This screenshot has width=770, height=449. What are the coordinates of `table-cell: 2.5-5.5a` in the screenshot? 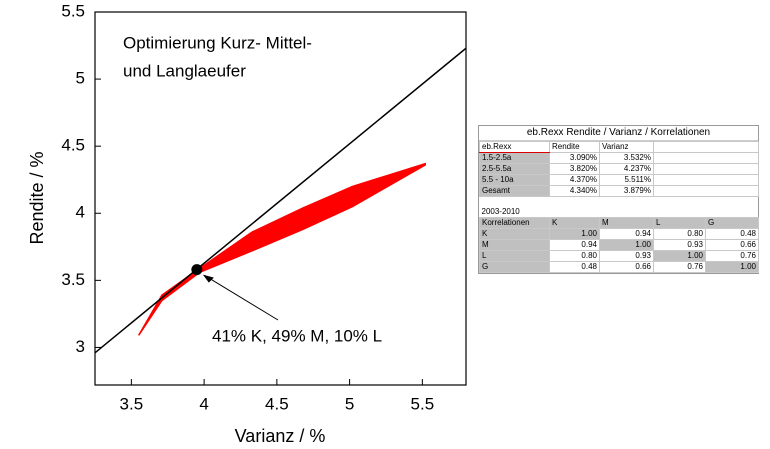 It's located at (514, 169).